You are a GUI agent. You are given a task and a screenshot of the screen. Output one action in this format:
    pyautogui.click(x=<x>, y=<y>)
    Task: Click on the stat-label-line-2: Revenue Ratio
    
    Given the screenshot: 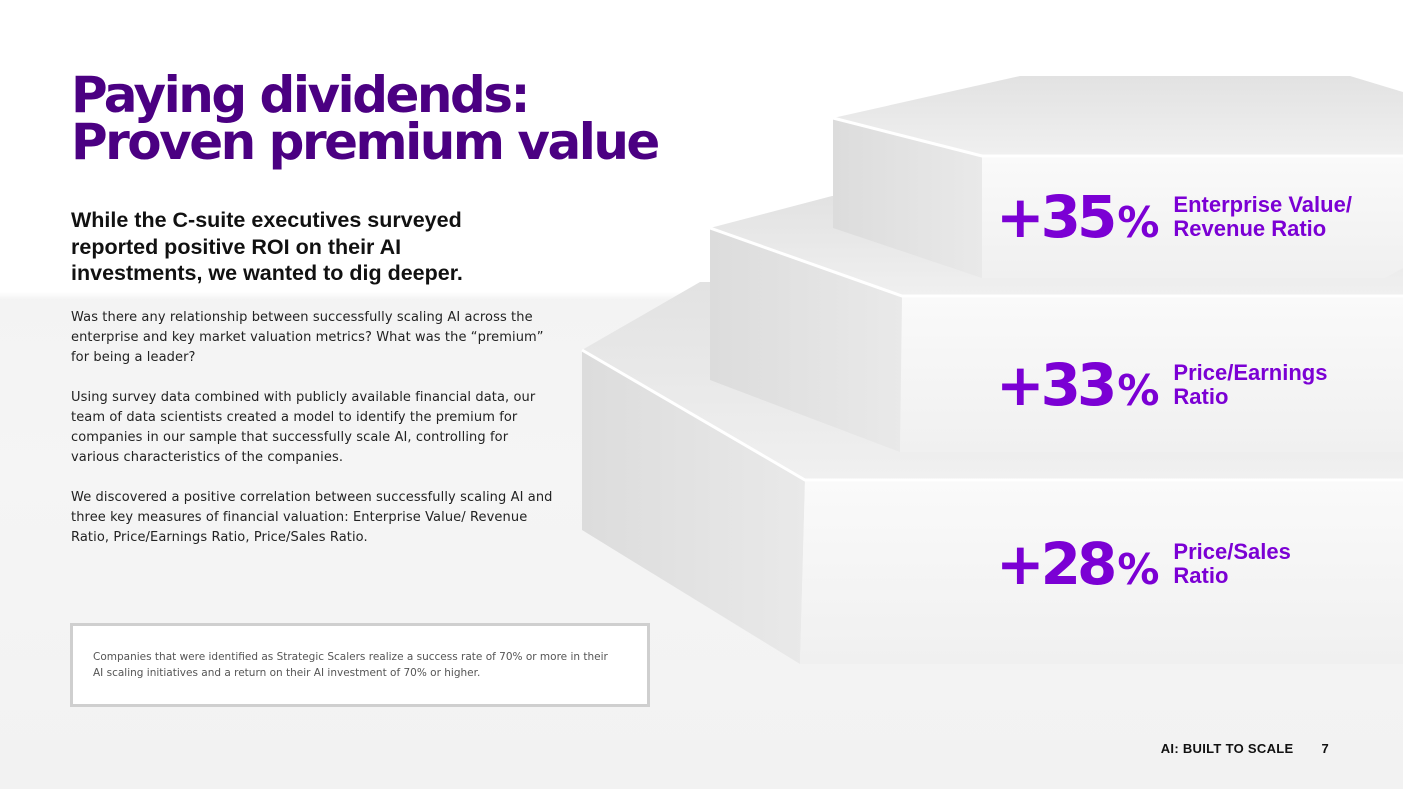 What is the action you would take?
    pyautogui.click(x=1250, y=228)
    